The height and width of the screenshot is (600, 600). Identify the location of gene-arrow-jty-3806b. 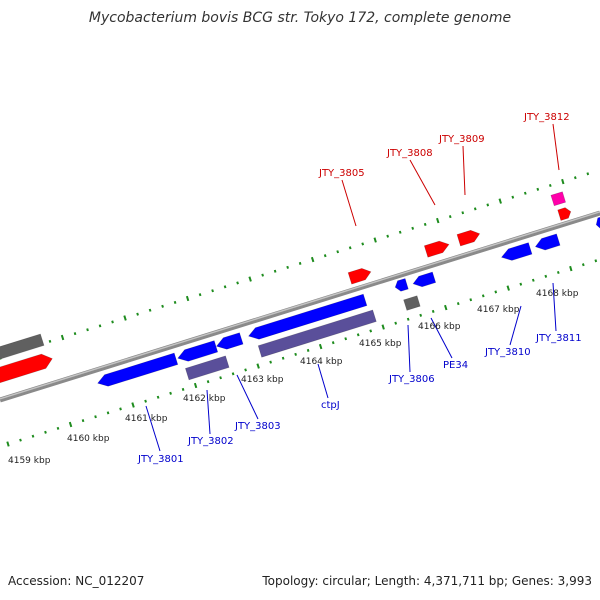
(424, 279).